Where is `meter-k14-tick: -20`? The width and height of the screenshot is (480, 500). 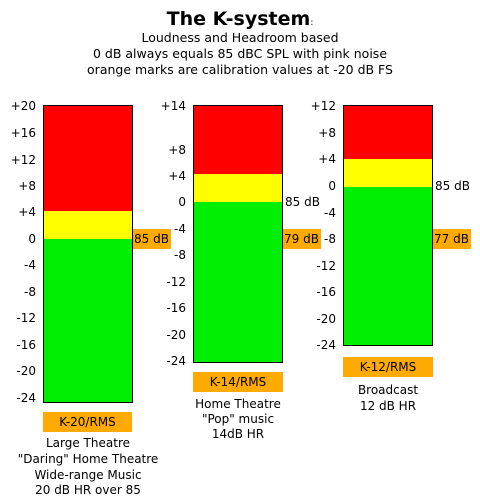
meter-k14-tick: -20 is located at coordinates (176, 335).